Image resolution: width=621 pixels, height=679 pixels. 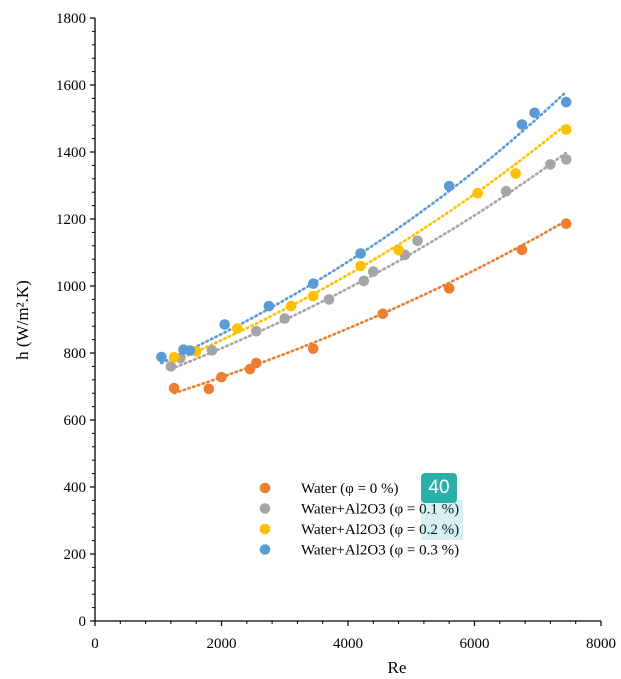 What do you see at coordinates (475, 644) in the screenshot?
I see `x-tick-label: 6000` at bounding box center [475, 644].